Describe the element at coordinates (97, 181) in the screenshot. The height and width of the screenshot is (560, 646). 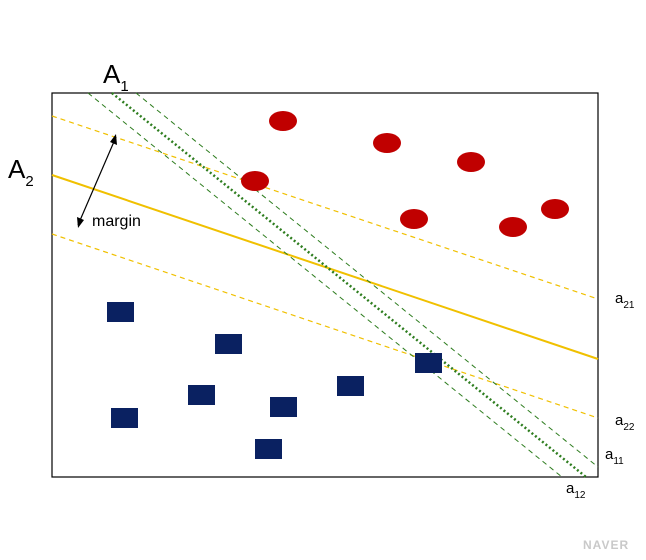
I see `margin-arrow` at that location.